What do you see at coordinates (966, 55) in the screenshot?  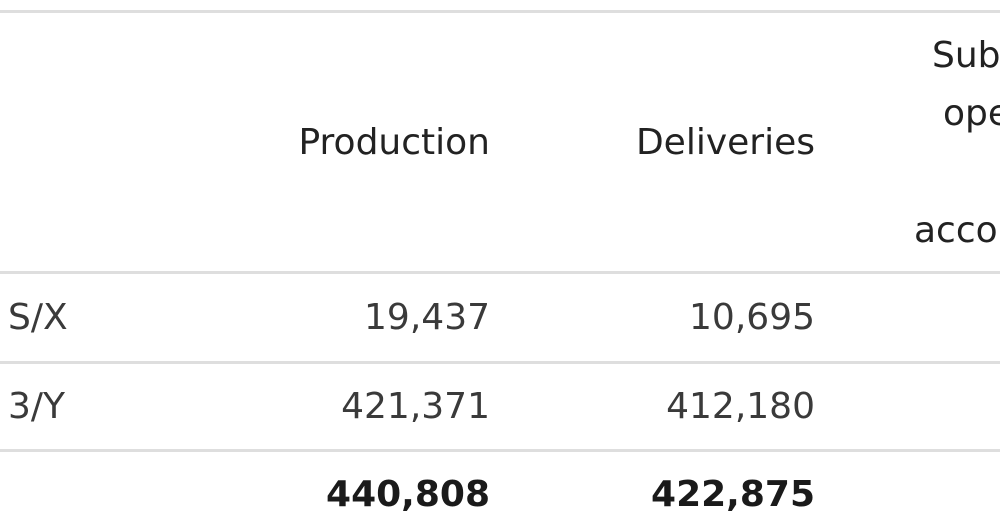 I see `header-third-col-line1: Sub` at bounding box center [966, 55].